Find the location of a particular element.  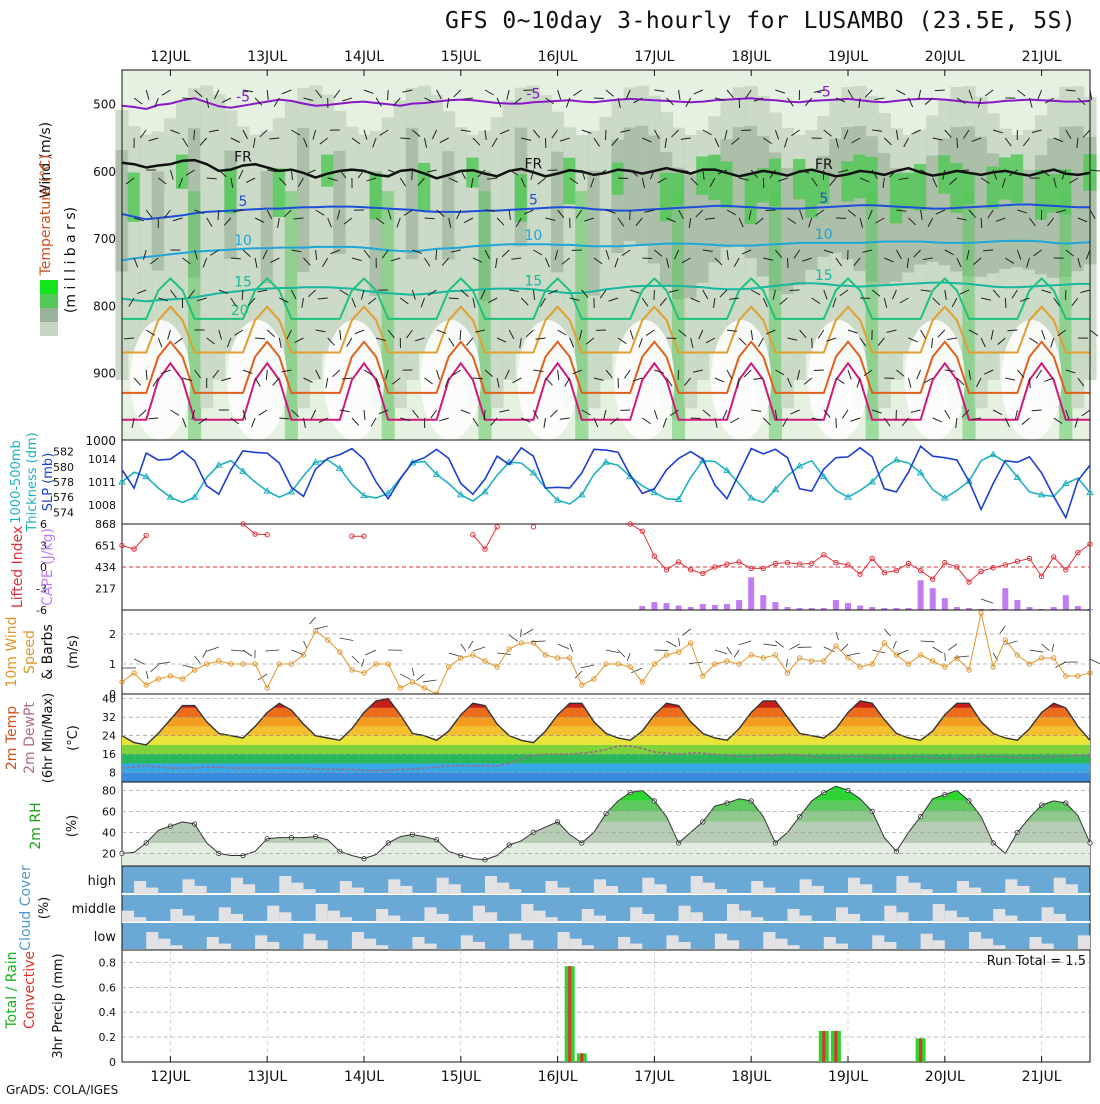

date-label-top: 12JUL is located at coordinates (170, 57).